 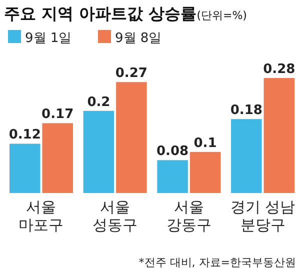 I want to click on data-label: 0.17, so click(x=58, y=114).